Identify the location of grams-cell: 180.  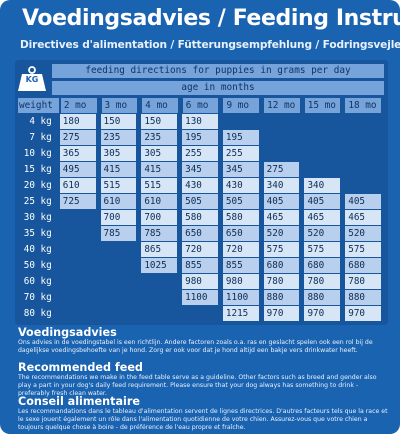
(77, 121).